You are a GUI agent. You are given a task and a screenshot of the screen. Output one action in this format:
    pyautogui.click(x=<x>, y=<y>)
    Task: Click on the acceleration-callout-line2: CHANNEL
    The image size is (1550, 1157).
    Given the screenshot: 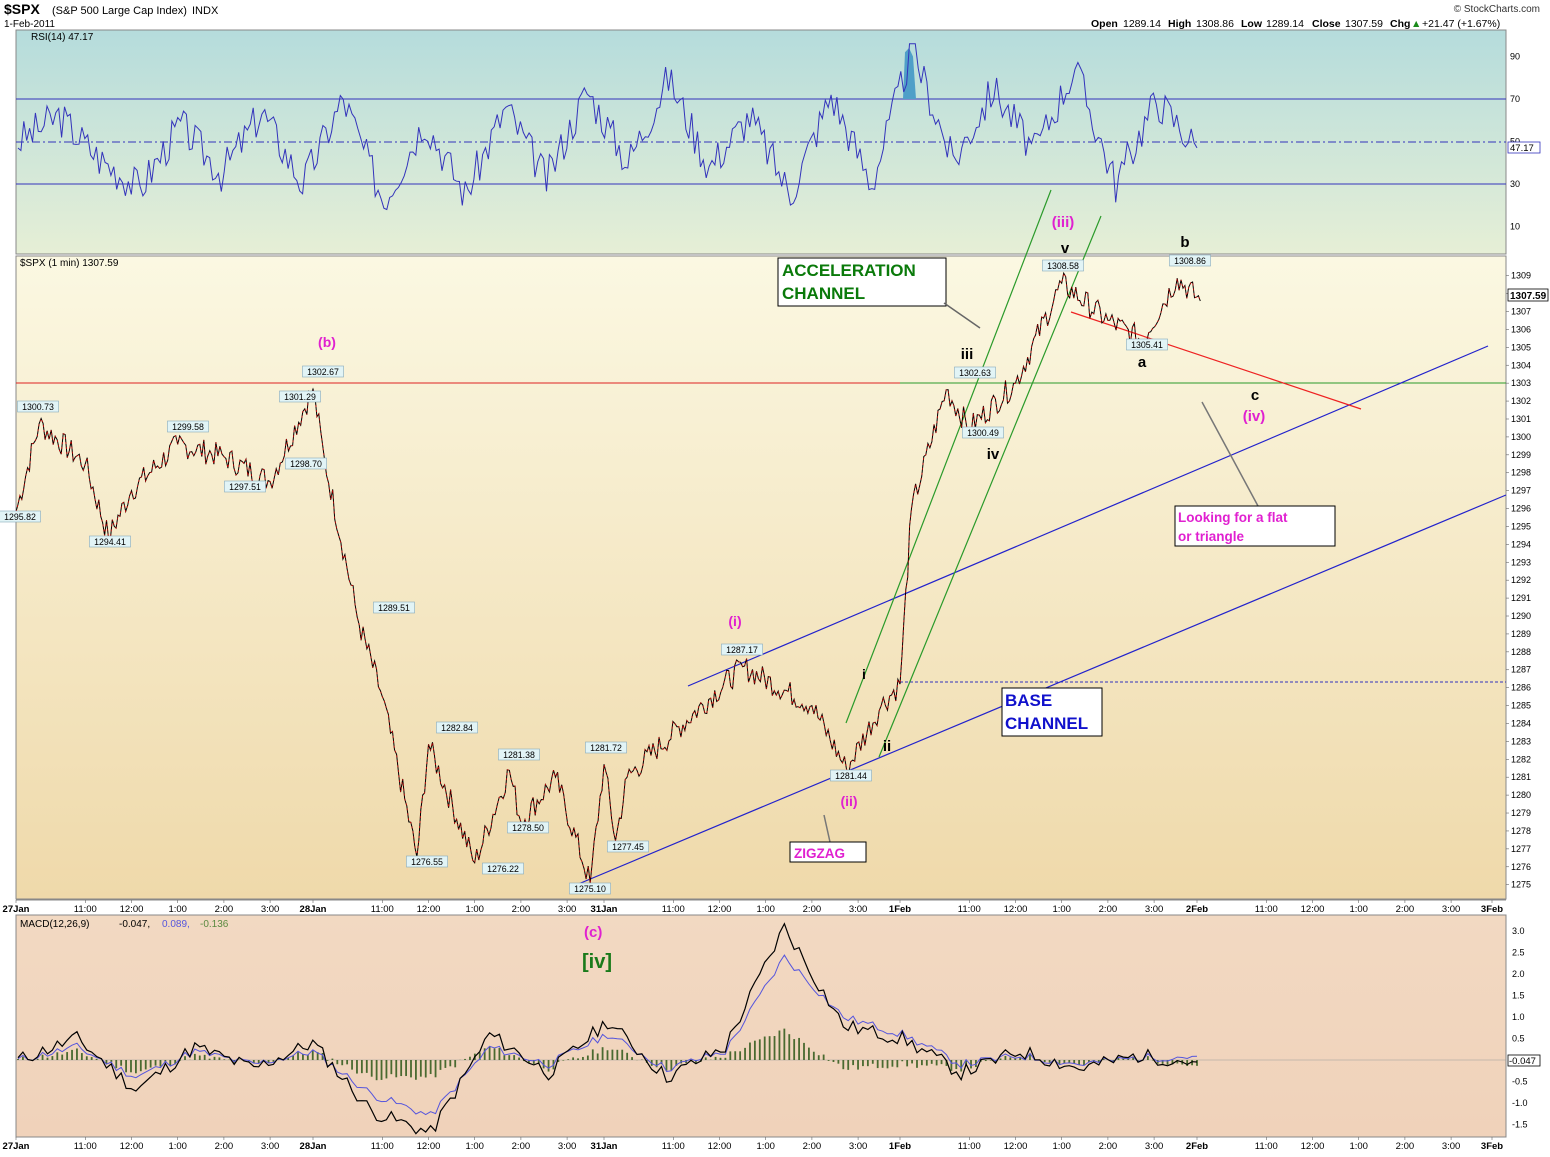 What is the action you would take?
    pyautogui.click(x=823, y=293)
    